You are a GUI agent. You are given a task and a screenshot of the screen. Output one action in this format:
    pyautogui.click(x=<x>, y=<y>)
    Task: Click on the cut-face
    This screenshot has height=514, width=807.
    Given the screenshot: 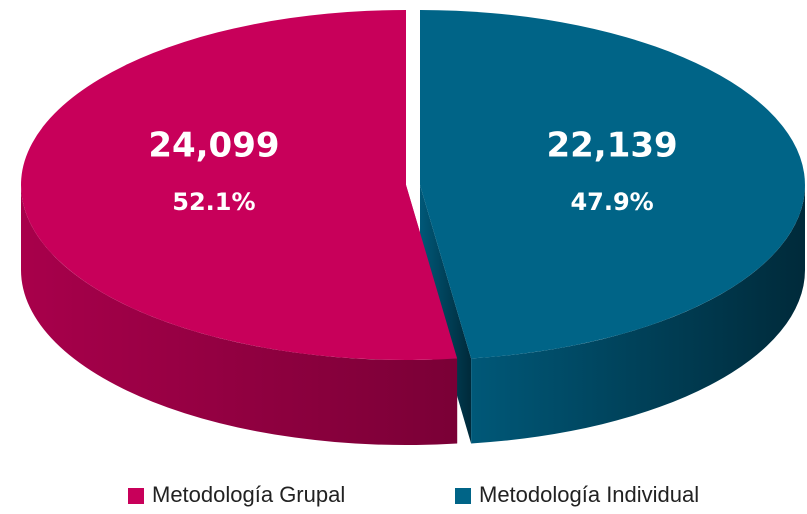 What is the action you would take?
    pyautogui.click(x=446, y=314)
    